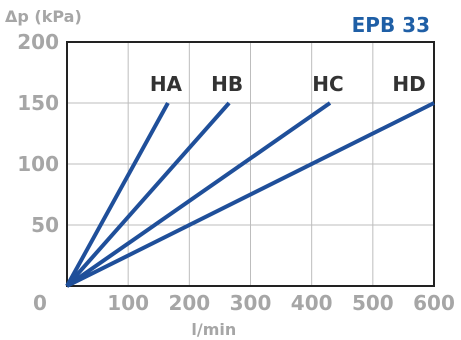 This screenshot has height=340, width=461. What do you see at coordinates (227, 84) in the screenshot?
I see `series-label-hb: HB` at bounding box center [227, 84].